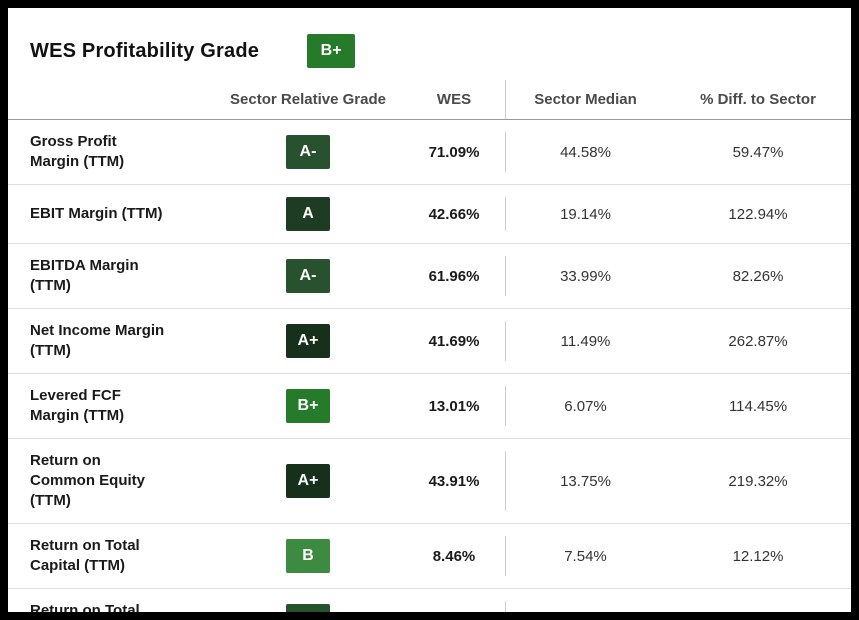 Image resolution: width=859 pixels, height=620 pixels. What do you see at coordinates (585, 406) in the screenshot?
I see `sector-median-value: 6.07%` at bounding box center [585, 406].